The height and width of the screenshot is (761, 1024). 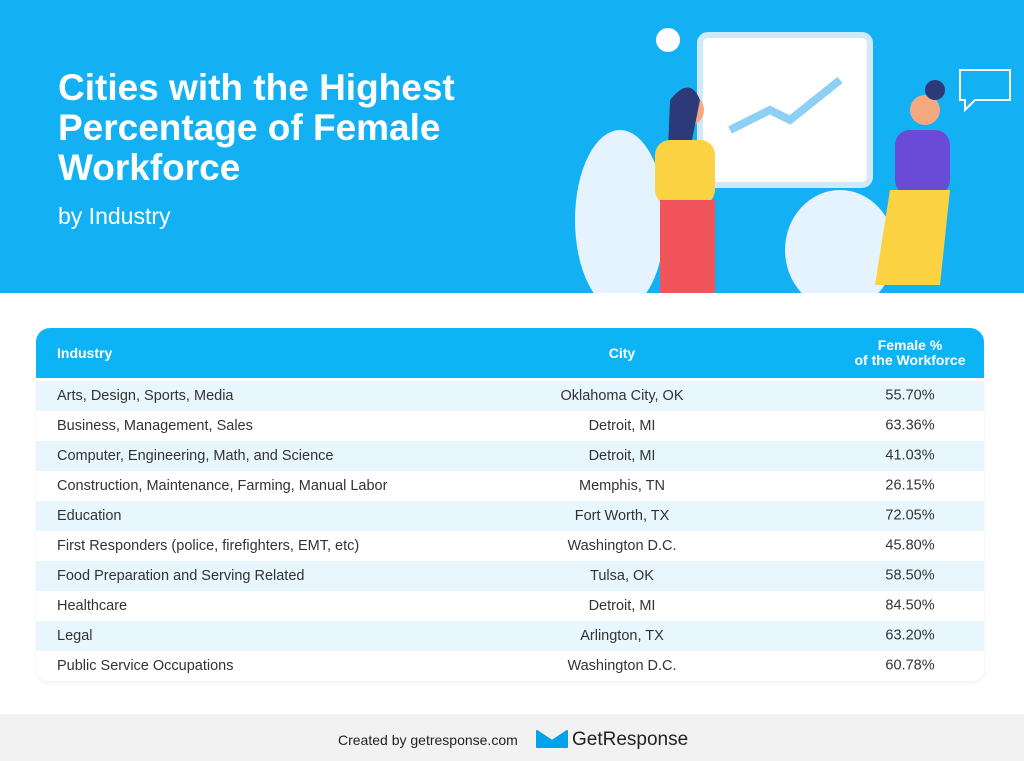 What do you see at coordinates (114, 216) in the screenshot?
I see `subtitle: by Industry` at bounding box center [114, 216].